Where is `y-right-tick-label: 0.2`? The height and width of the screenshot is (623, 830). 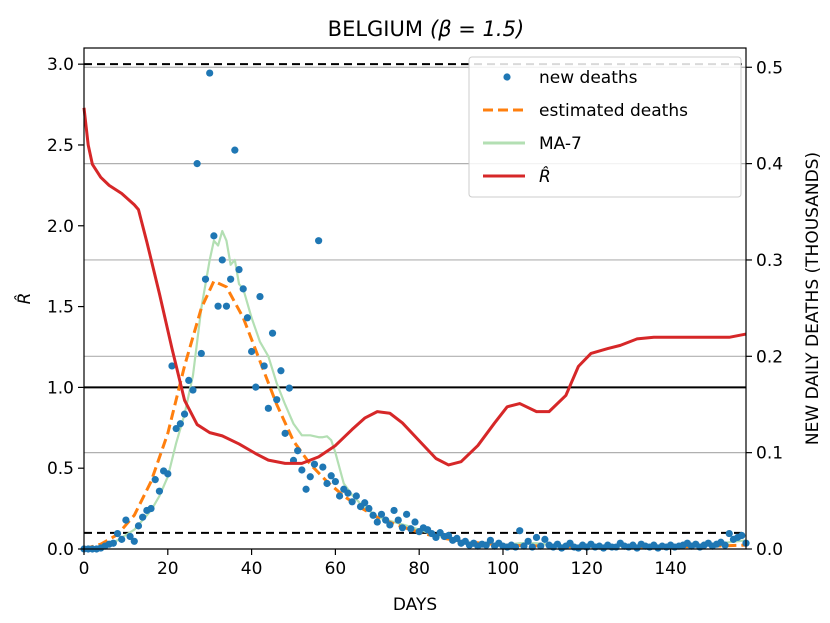 y-right-tick-label: 0.2 is located at coordinates (769, 357).